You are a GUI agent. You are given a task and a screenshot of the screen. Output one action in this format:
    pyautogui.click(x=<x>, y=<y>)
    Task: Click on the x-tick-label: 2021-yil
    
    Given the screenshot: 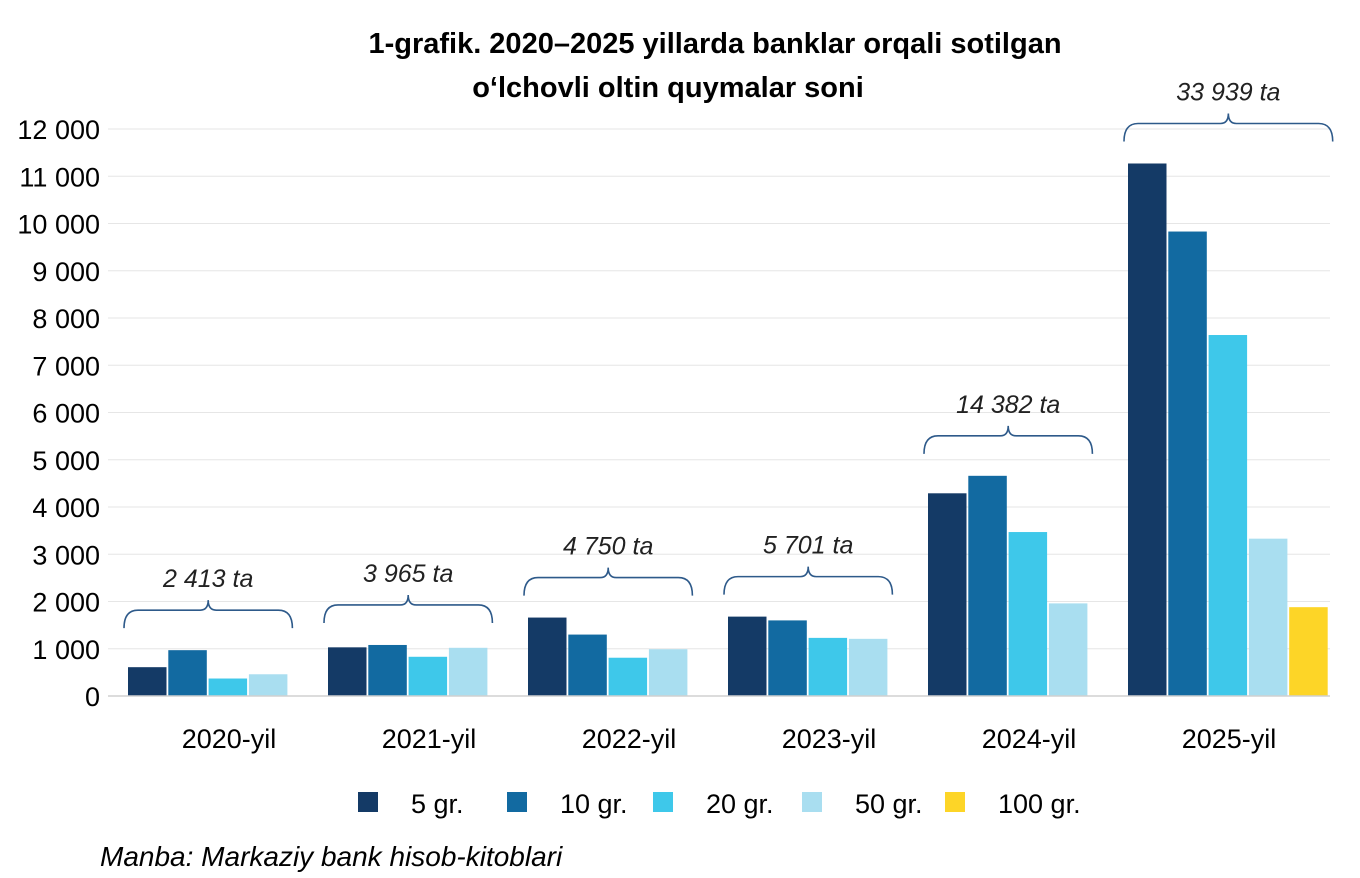 What is the action you would take?
    pyautogui.click(x=429, y=739)
    